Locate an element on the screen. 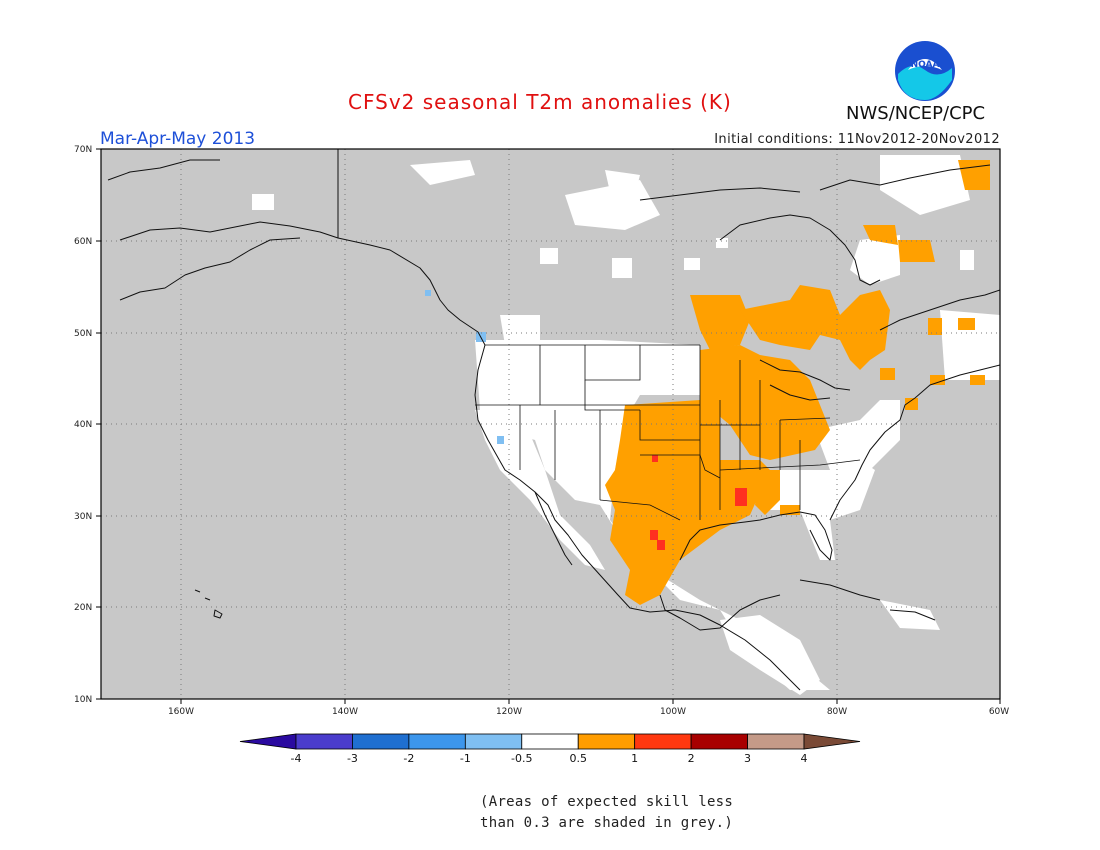 The width and height of the screenshot is (1100, 850). colorbar-label: -0.5 is located at coordinates (521, 758).